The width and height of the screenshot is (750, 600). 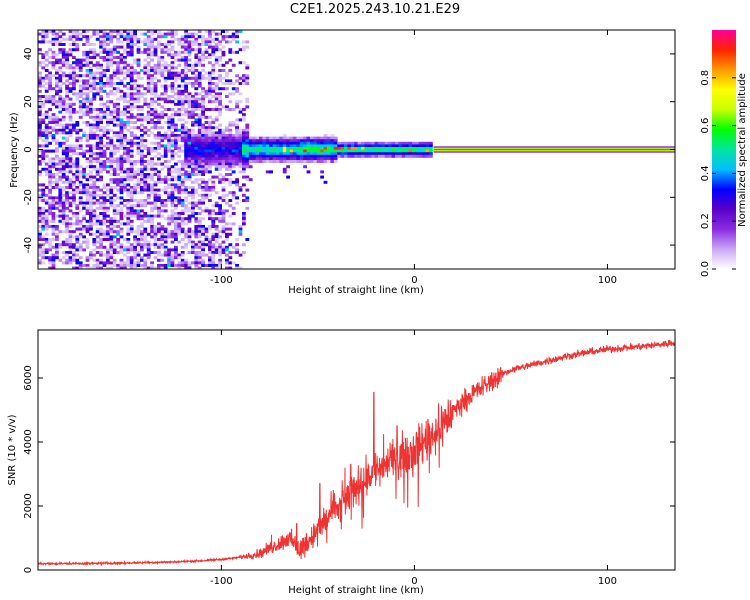 What do you see at coordinates (607, 280) in the screenshot?
I see `spectrogram-x-tick-label: 100` at bounding box center [607, 280].